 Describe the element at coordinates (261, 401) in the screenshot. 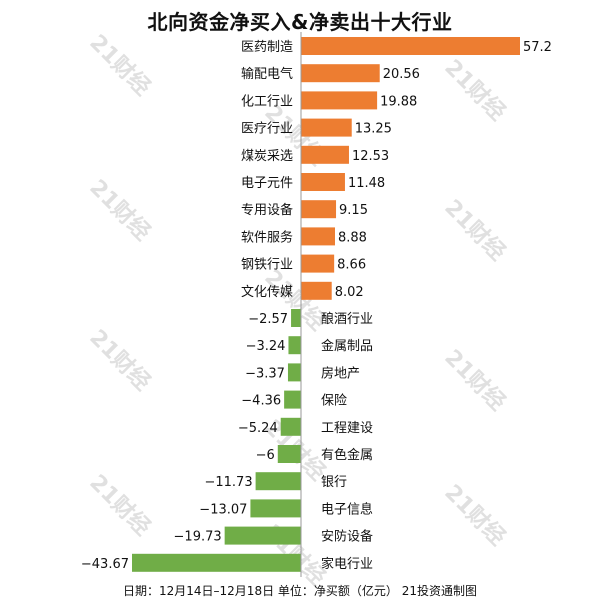

I see `value-label: −4.36` at that location.